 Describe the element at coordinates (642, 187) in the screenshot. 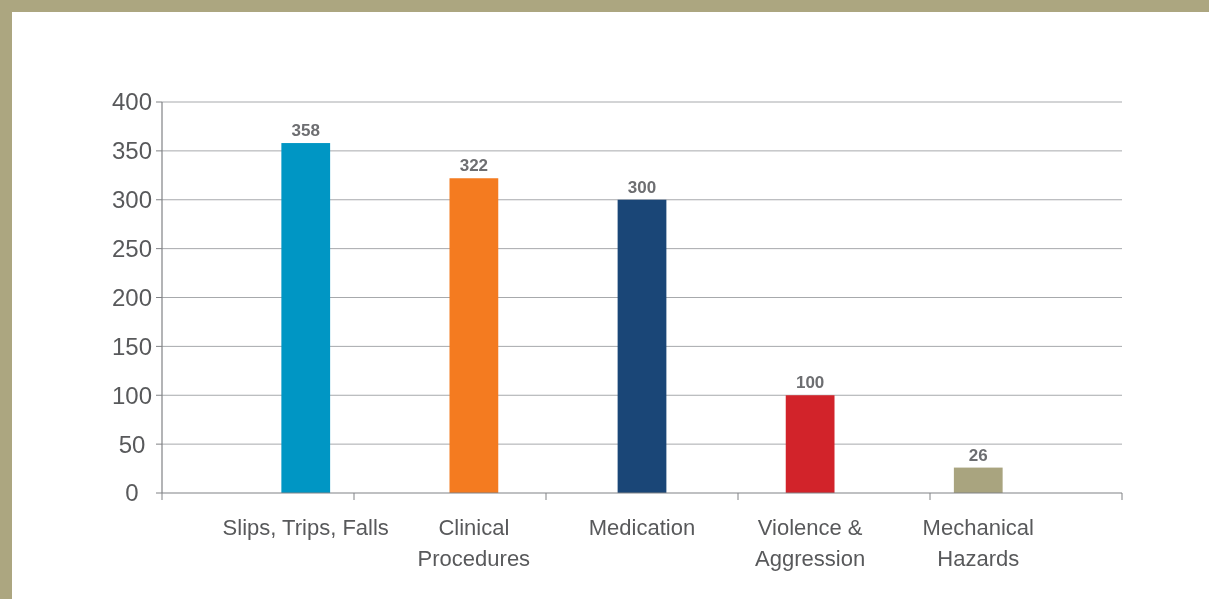

I see `data-label: 300` at that location.